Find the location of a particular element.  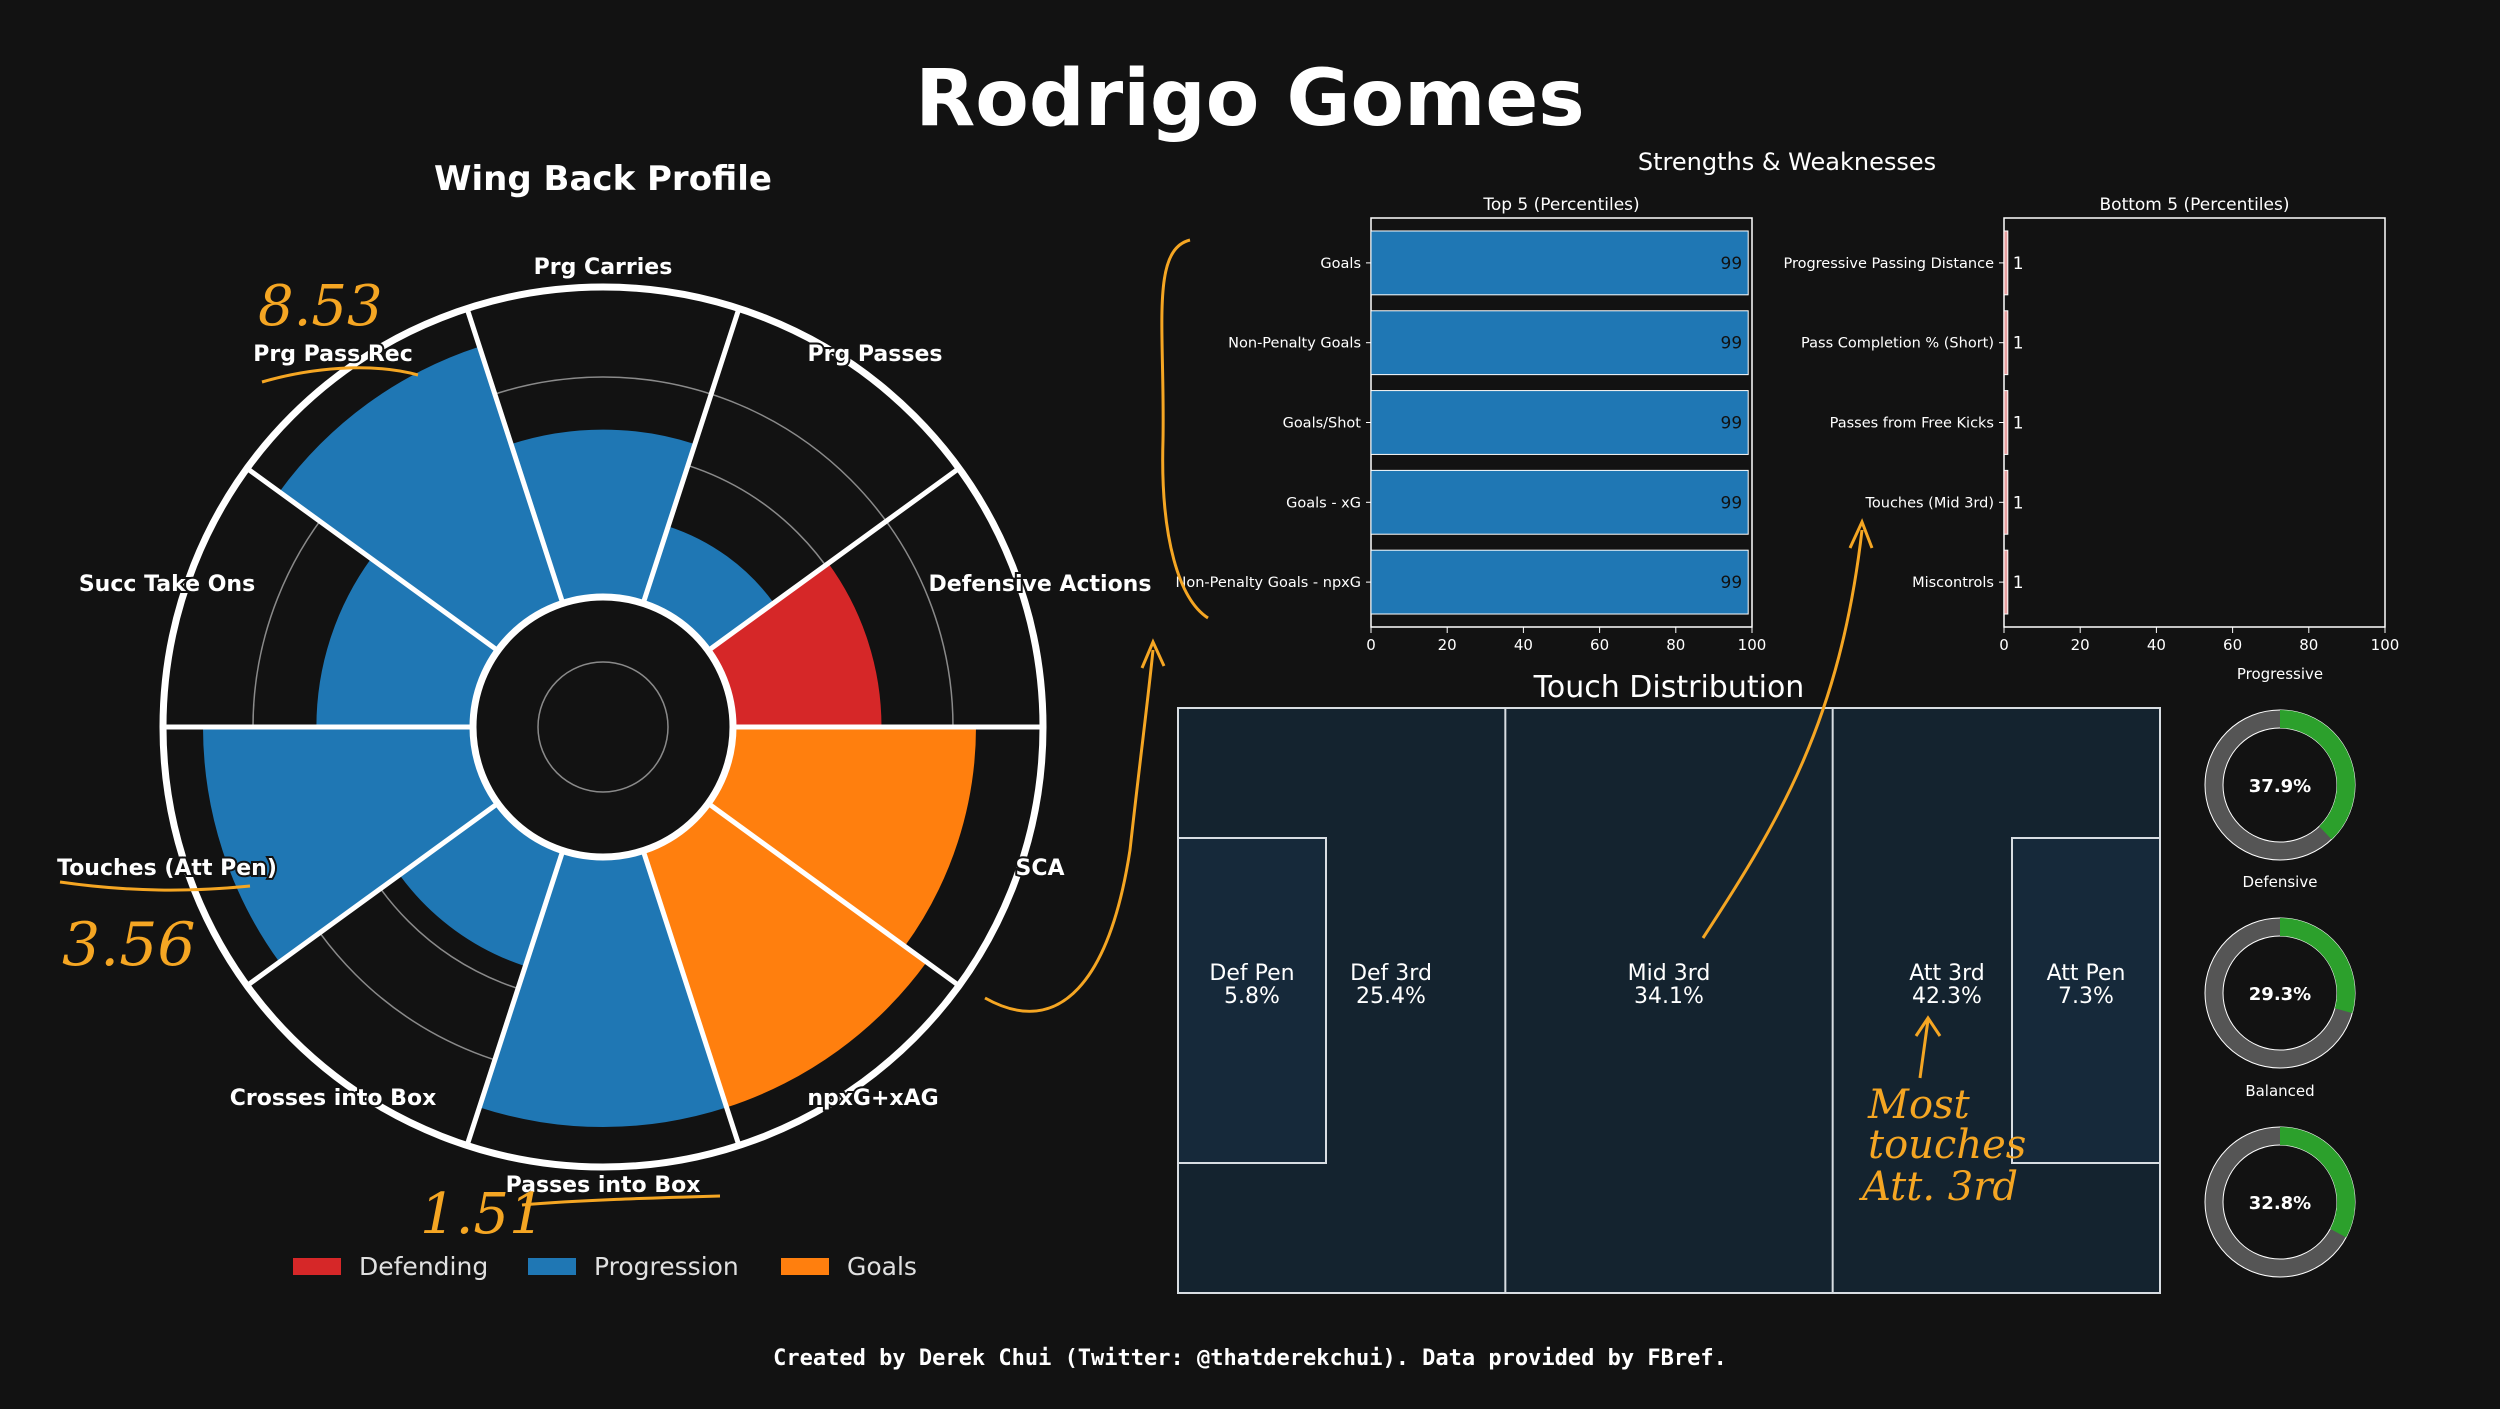

donut-label-defensive: Defensive is located at coordinates (2280, 882).